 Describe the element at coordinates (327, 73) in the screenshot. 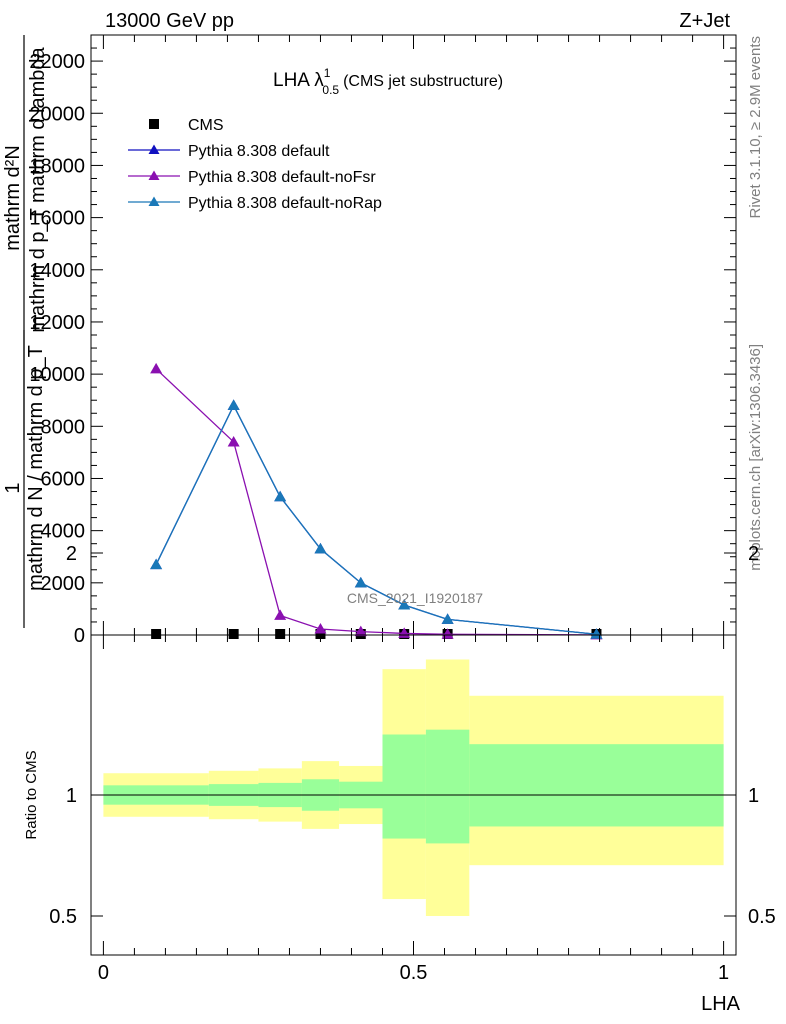

I see `chart-title-sup: 1` at that location.